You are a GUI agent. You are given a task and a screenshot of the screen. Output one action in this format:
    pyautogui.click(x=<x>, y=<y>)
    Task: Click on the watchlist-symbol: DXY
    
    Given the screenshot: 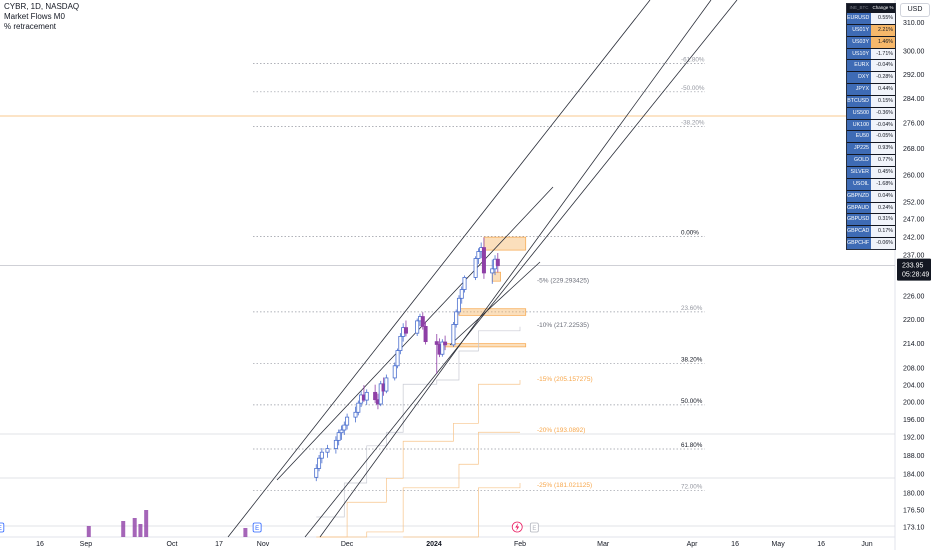 What is the action you would take?
    pyautogui.click(x=859, y=78)
    